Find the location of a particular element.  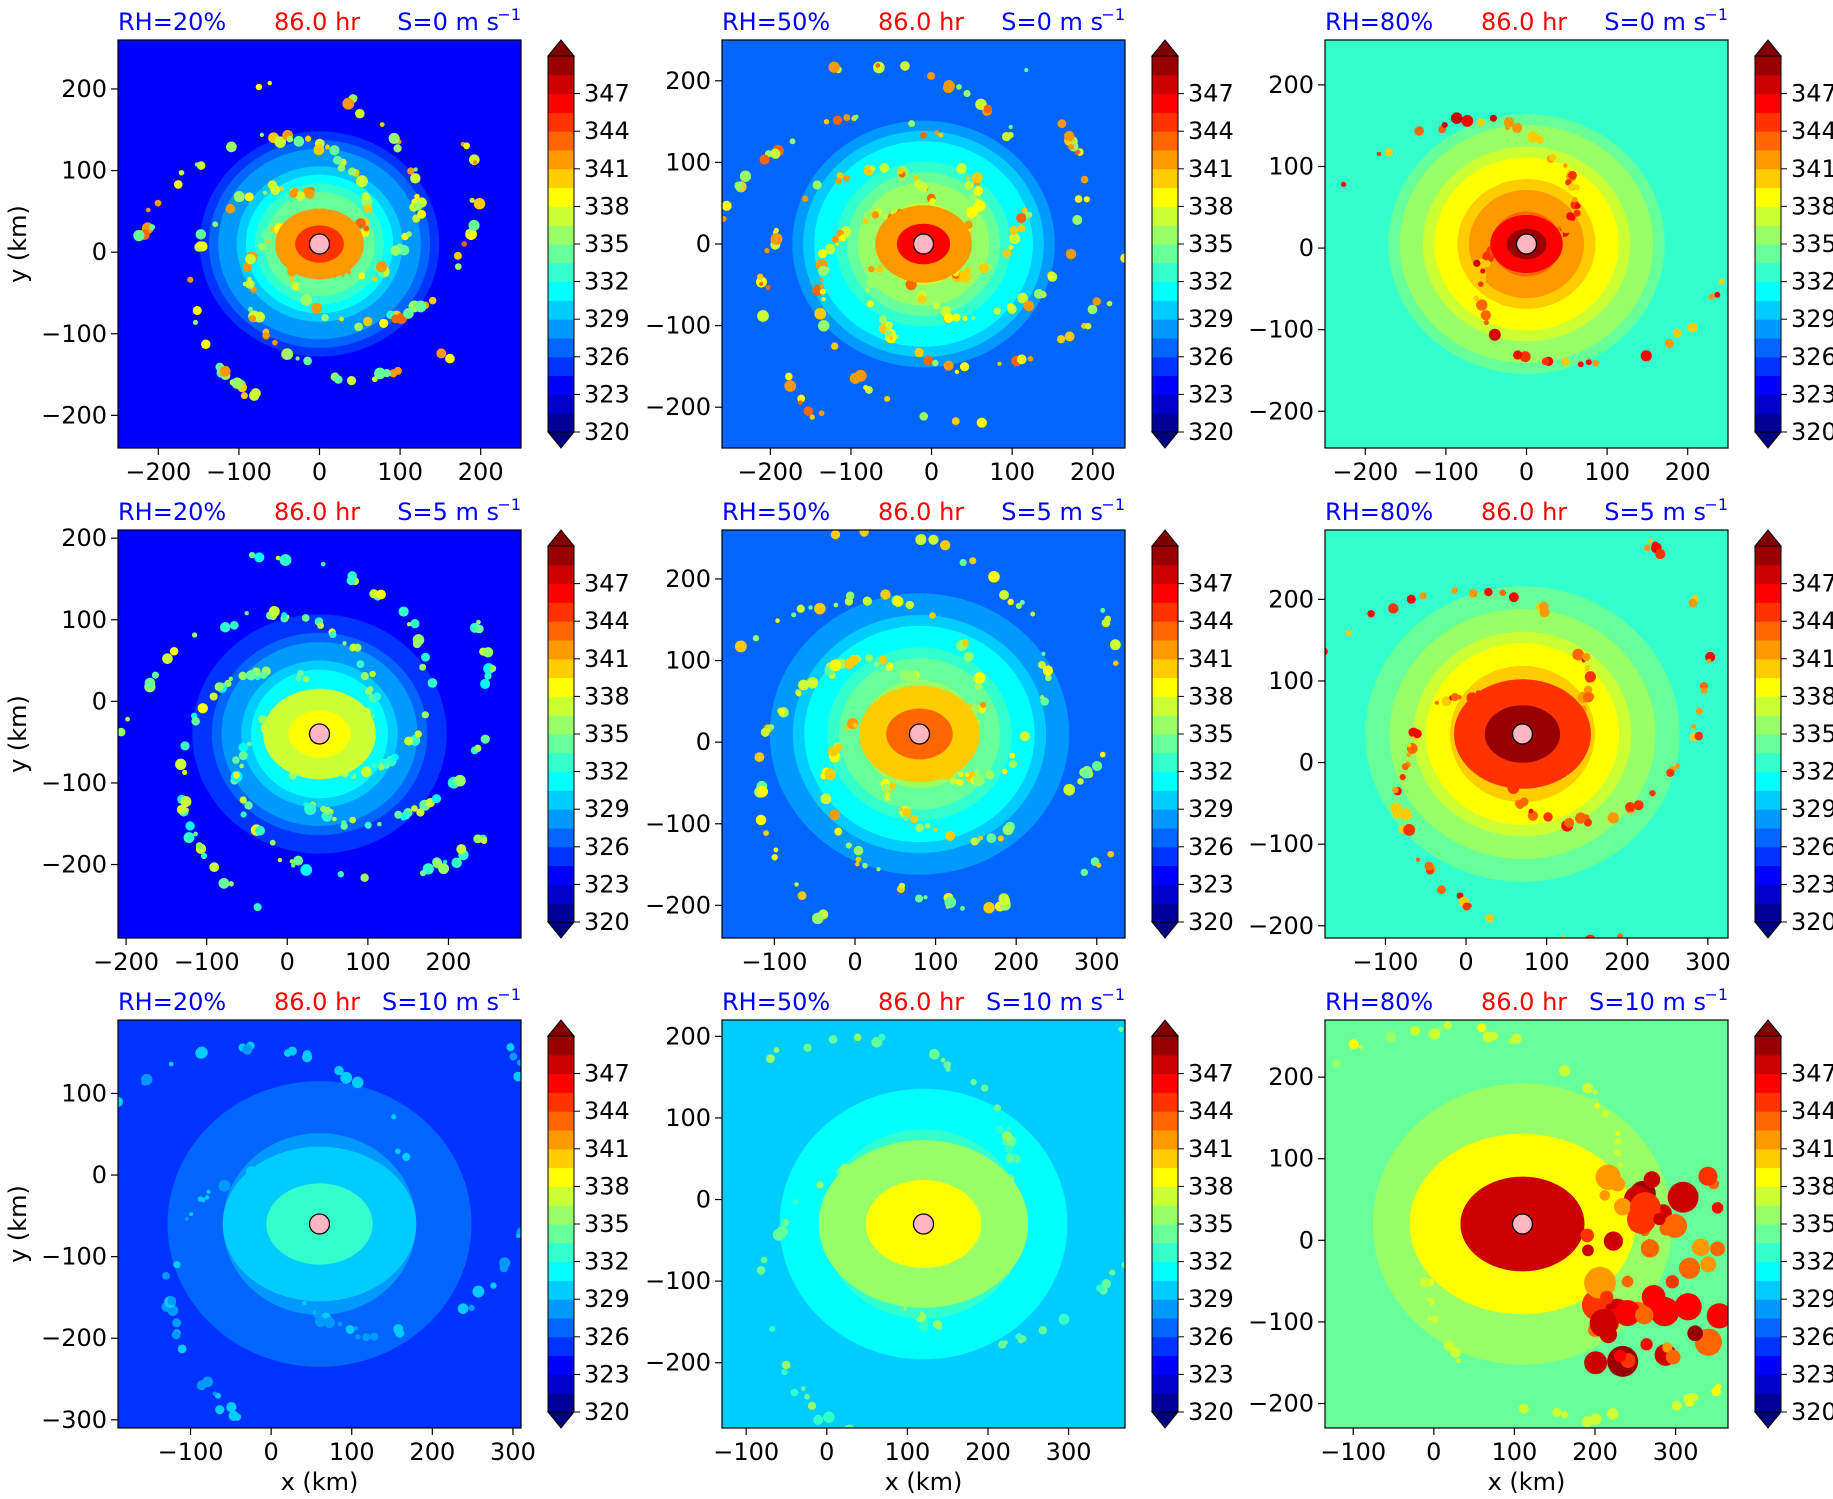

y-tick-label: −100 is located at coordinates (678, 326).